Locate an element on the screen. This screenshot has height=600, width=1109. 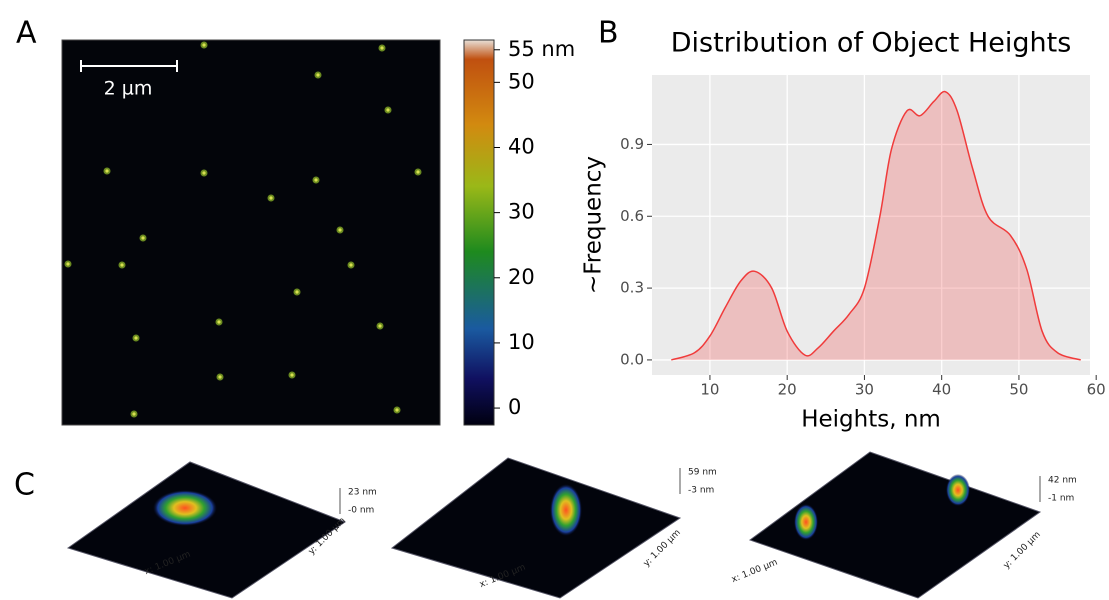
colorbar-tick-label: 30 is located at coordinates (521, 212).